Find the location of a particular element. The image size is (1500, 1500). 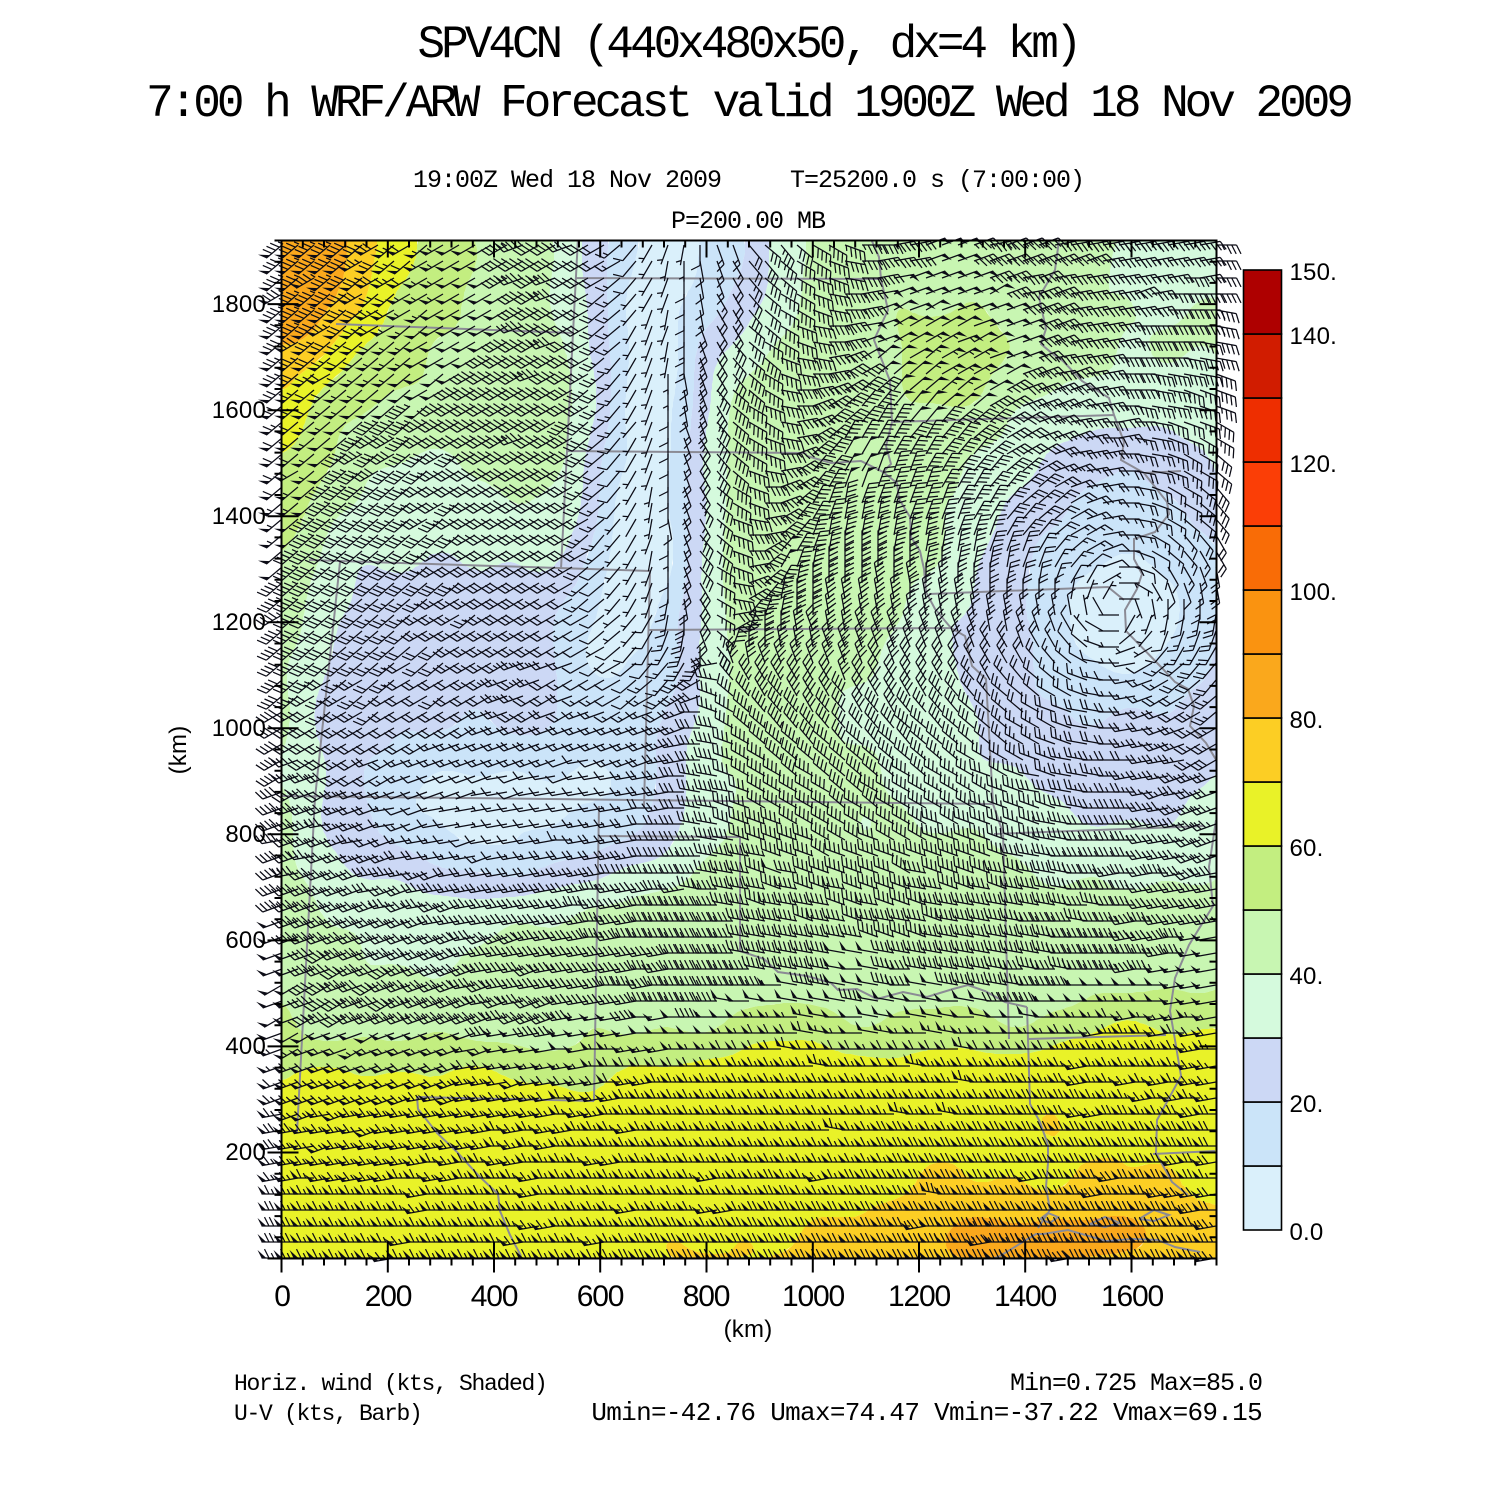

svg-text: 0 is located at coordinates (282, 1296).